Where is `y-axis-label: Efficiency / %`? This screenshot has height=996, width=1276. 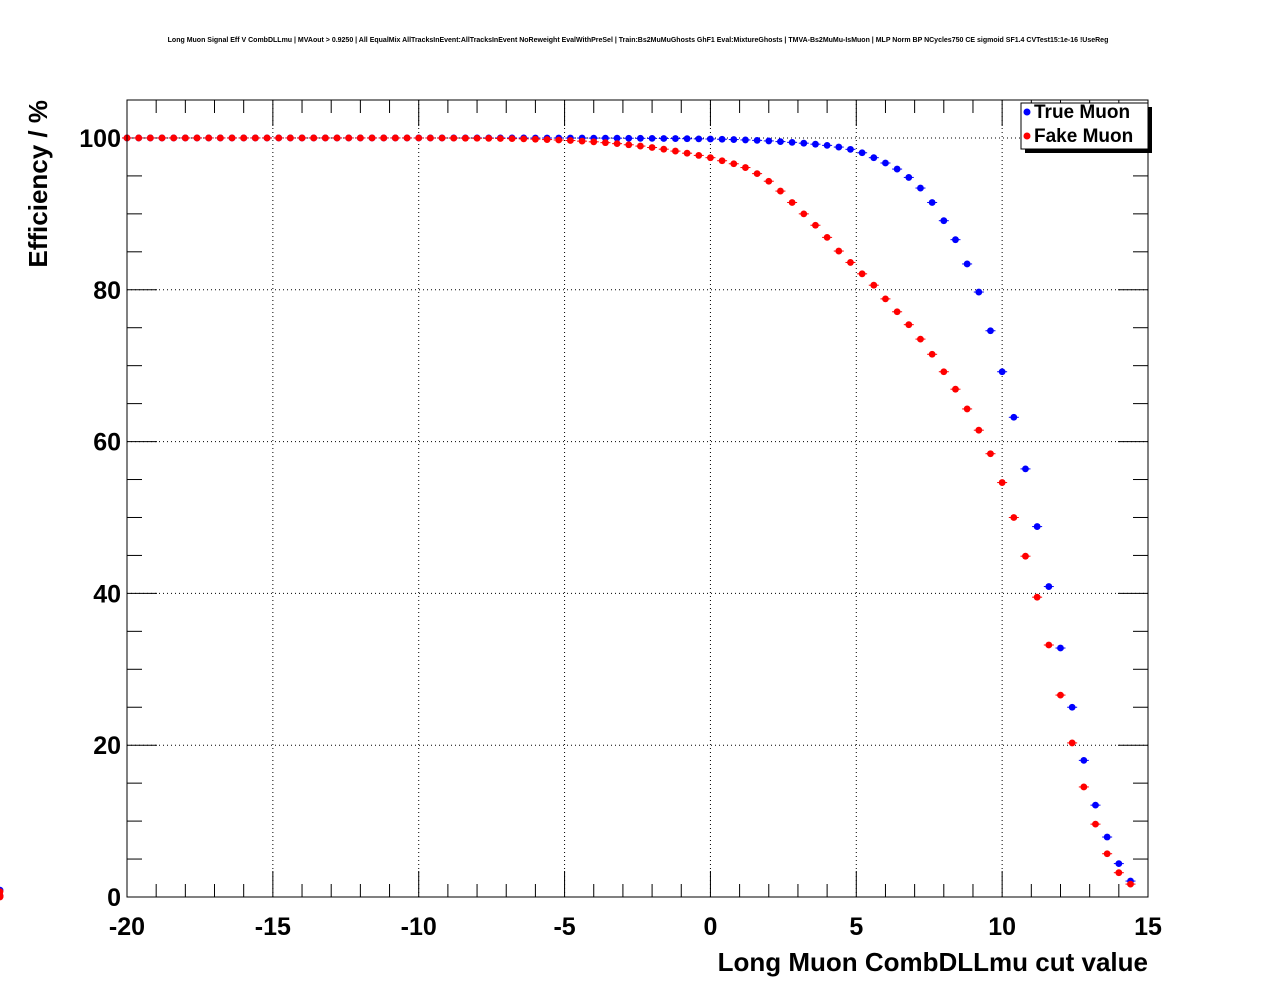 y-axis-label: Efficiency / % is located at coordinates (38, 184).